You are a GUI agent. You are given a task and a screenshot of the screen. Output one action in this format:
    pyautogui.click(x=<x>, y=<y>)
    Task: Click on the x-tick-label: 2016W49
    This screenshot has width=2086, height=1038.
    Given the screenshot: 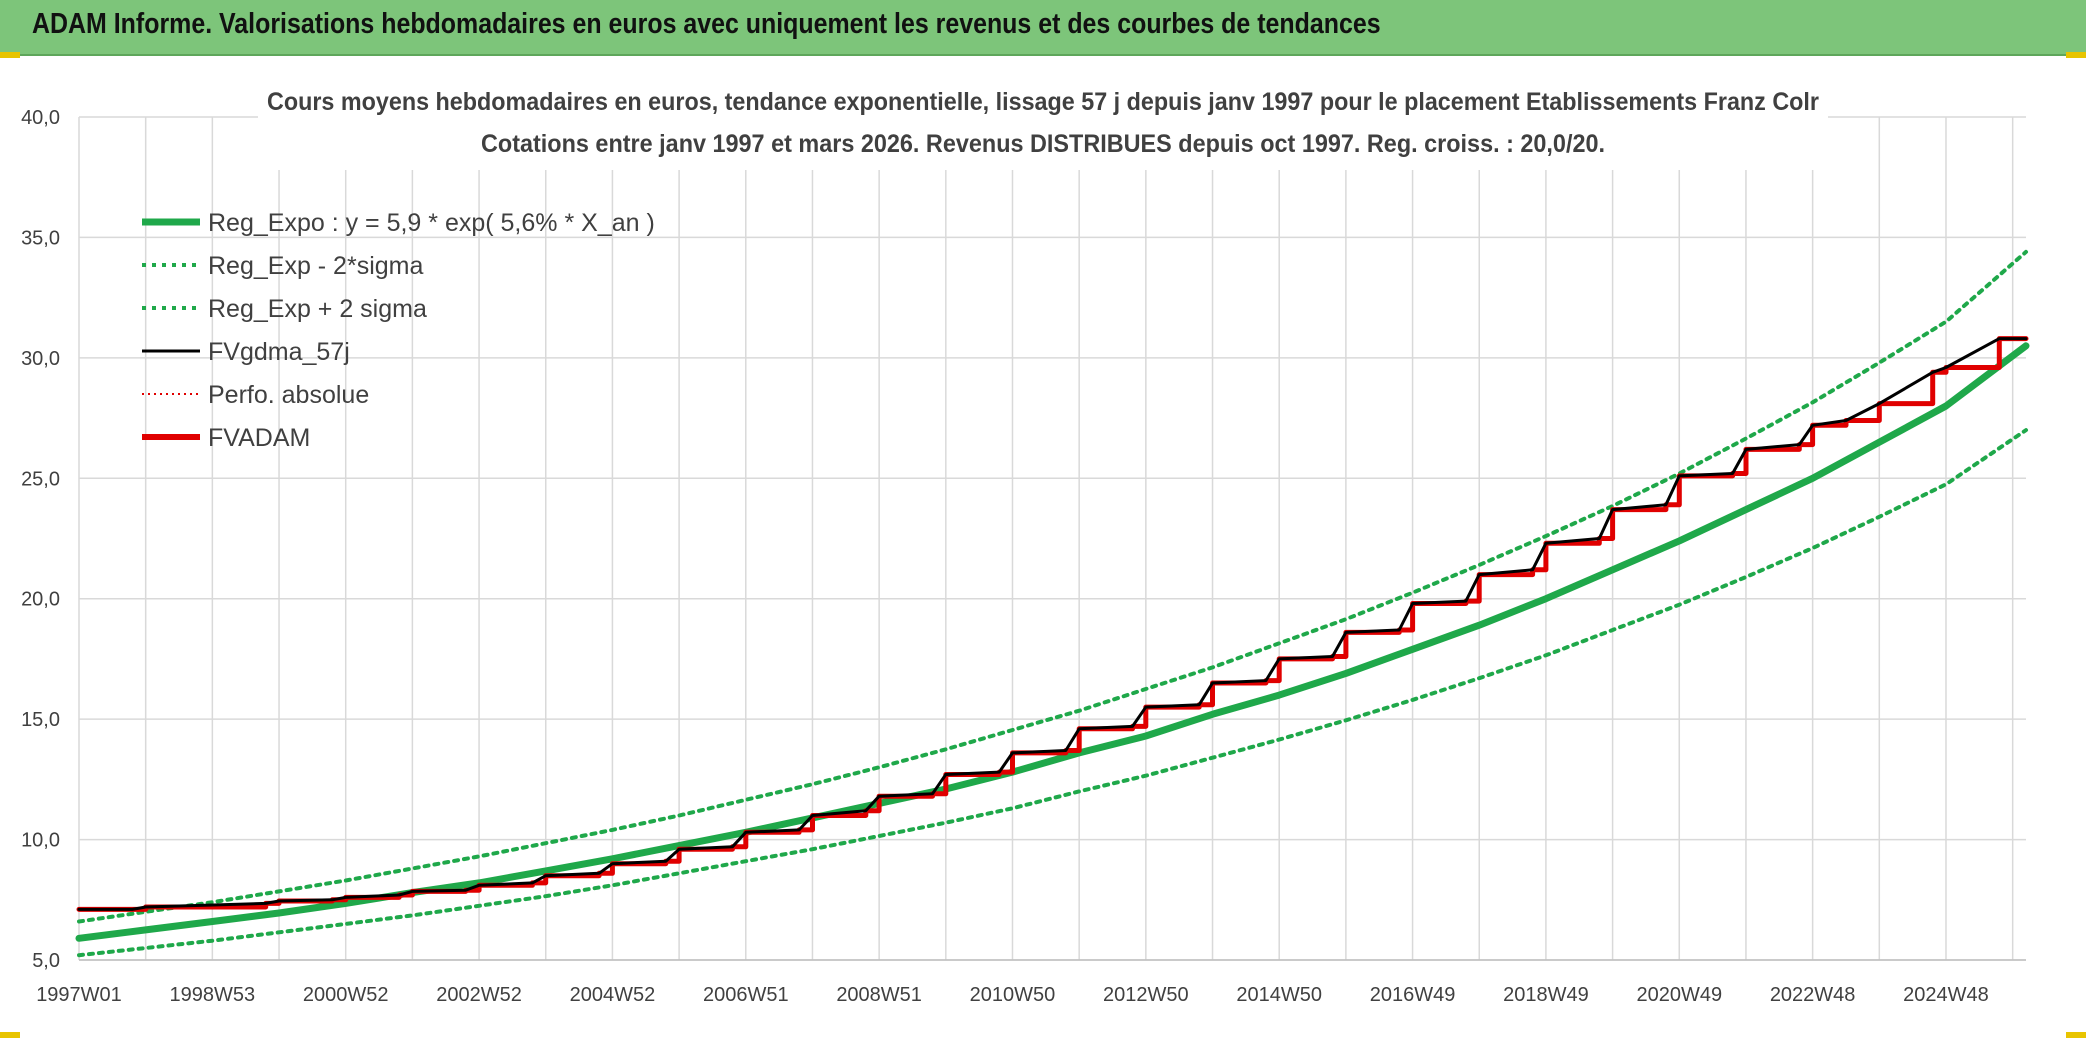 What is the action you would take?
    pyautogui.click(x=1413, y=995)
    